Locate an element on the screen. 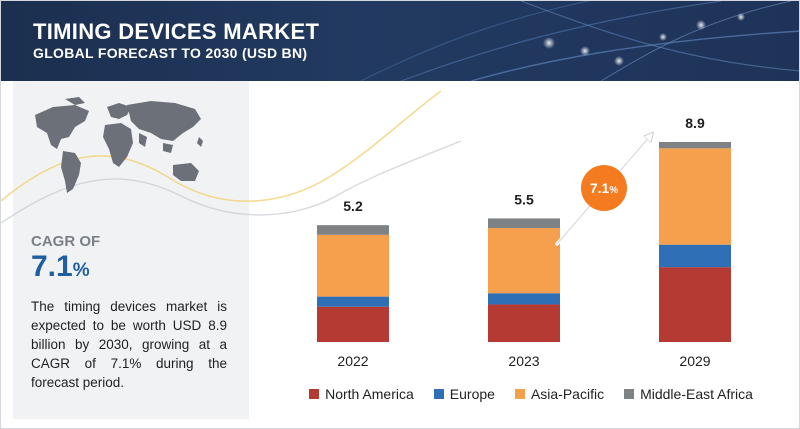 This screenshot has height=429, width=800. bar-segment-north-america-2022 is located at coordinates (353, 324).